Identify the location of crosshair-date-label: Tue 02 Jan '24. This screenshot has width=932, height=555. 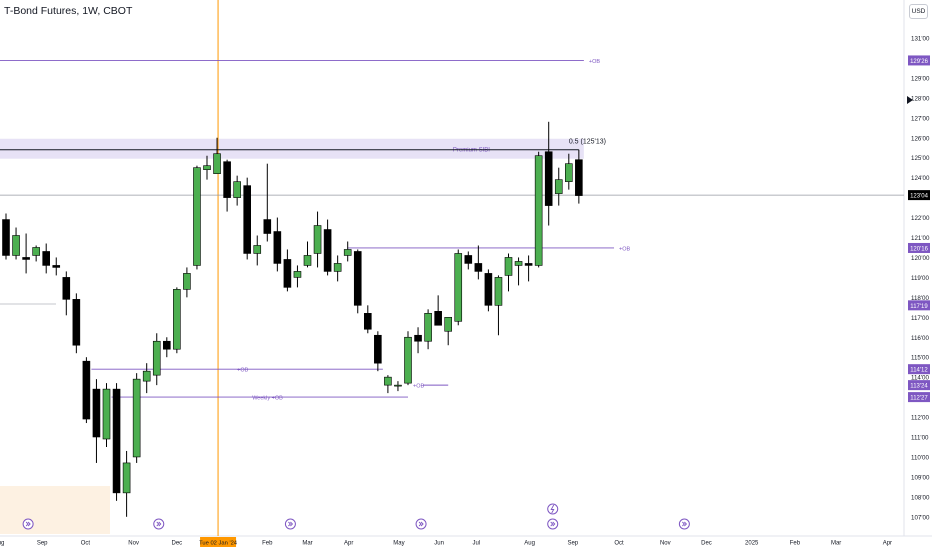
(218, 544).